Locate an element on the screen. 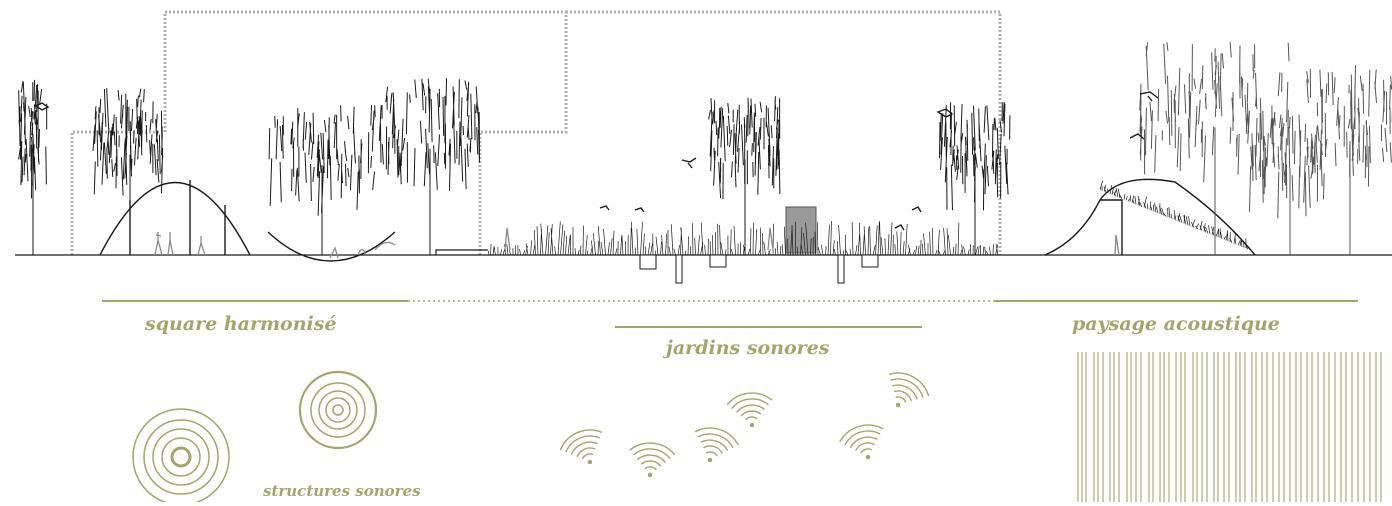  hill is located at coordinates (1150, 217).